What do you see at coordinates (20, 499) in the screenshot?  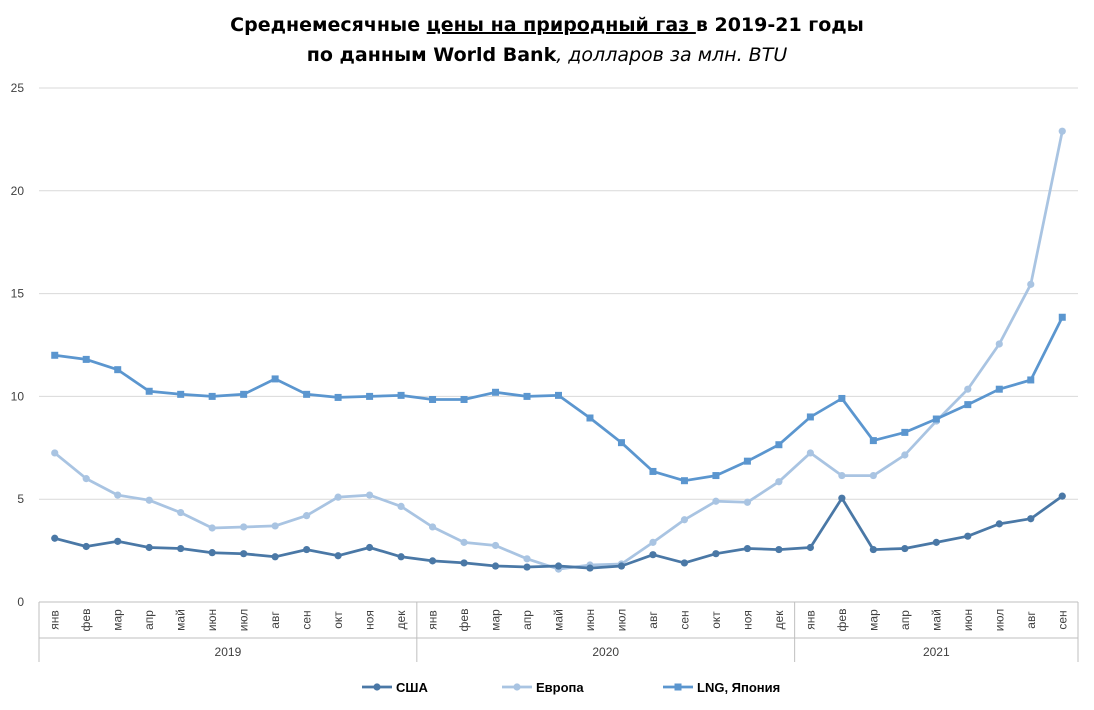 I see `y-tick-label: 5` at bounding box center [20, 499].